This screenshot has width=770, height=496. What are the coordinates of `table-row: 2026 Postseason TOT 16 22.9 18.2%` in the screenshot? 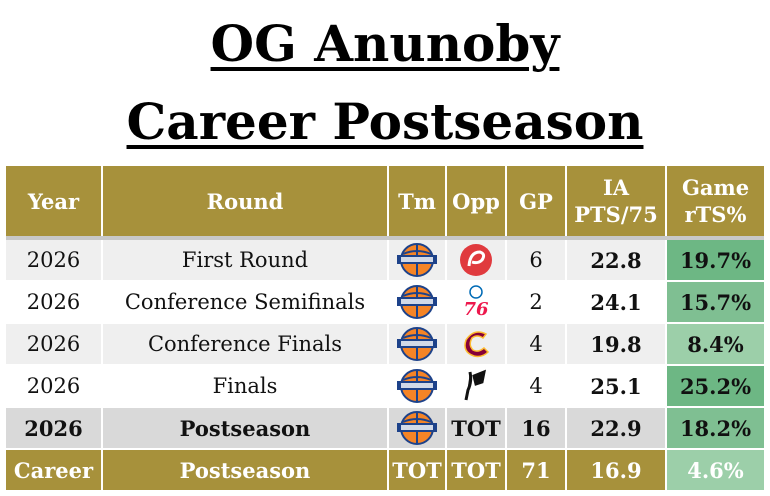 It's located at (385, 428).